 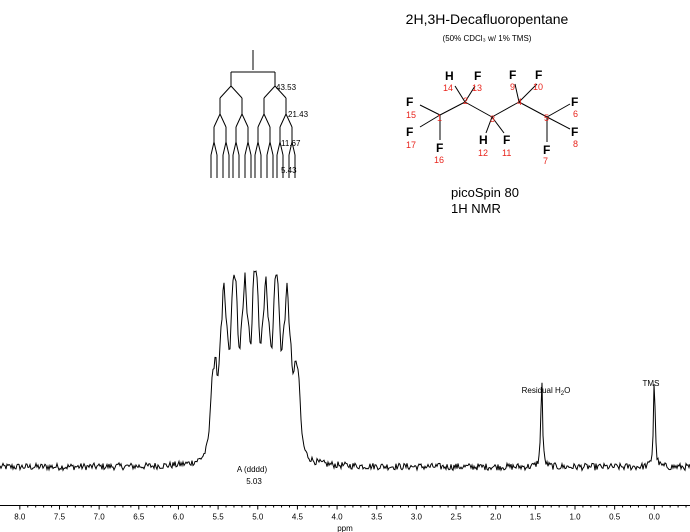 I want to click on x-axis-label: ppm, so click(x=345, y=528).